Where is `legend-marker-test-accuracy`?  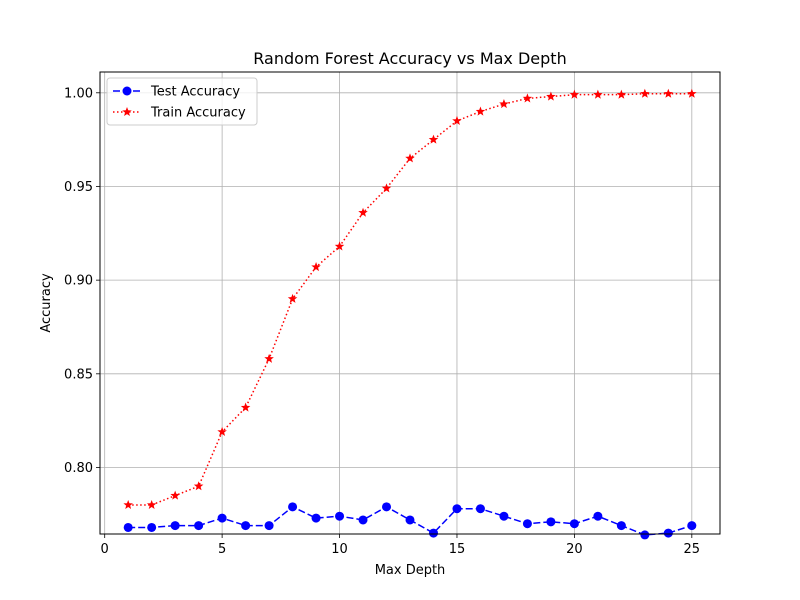 legend-marker-test-accuracy is located at coordinates (127, 91).